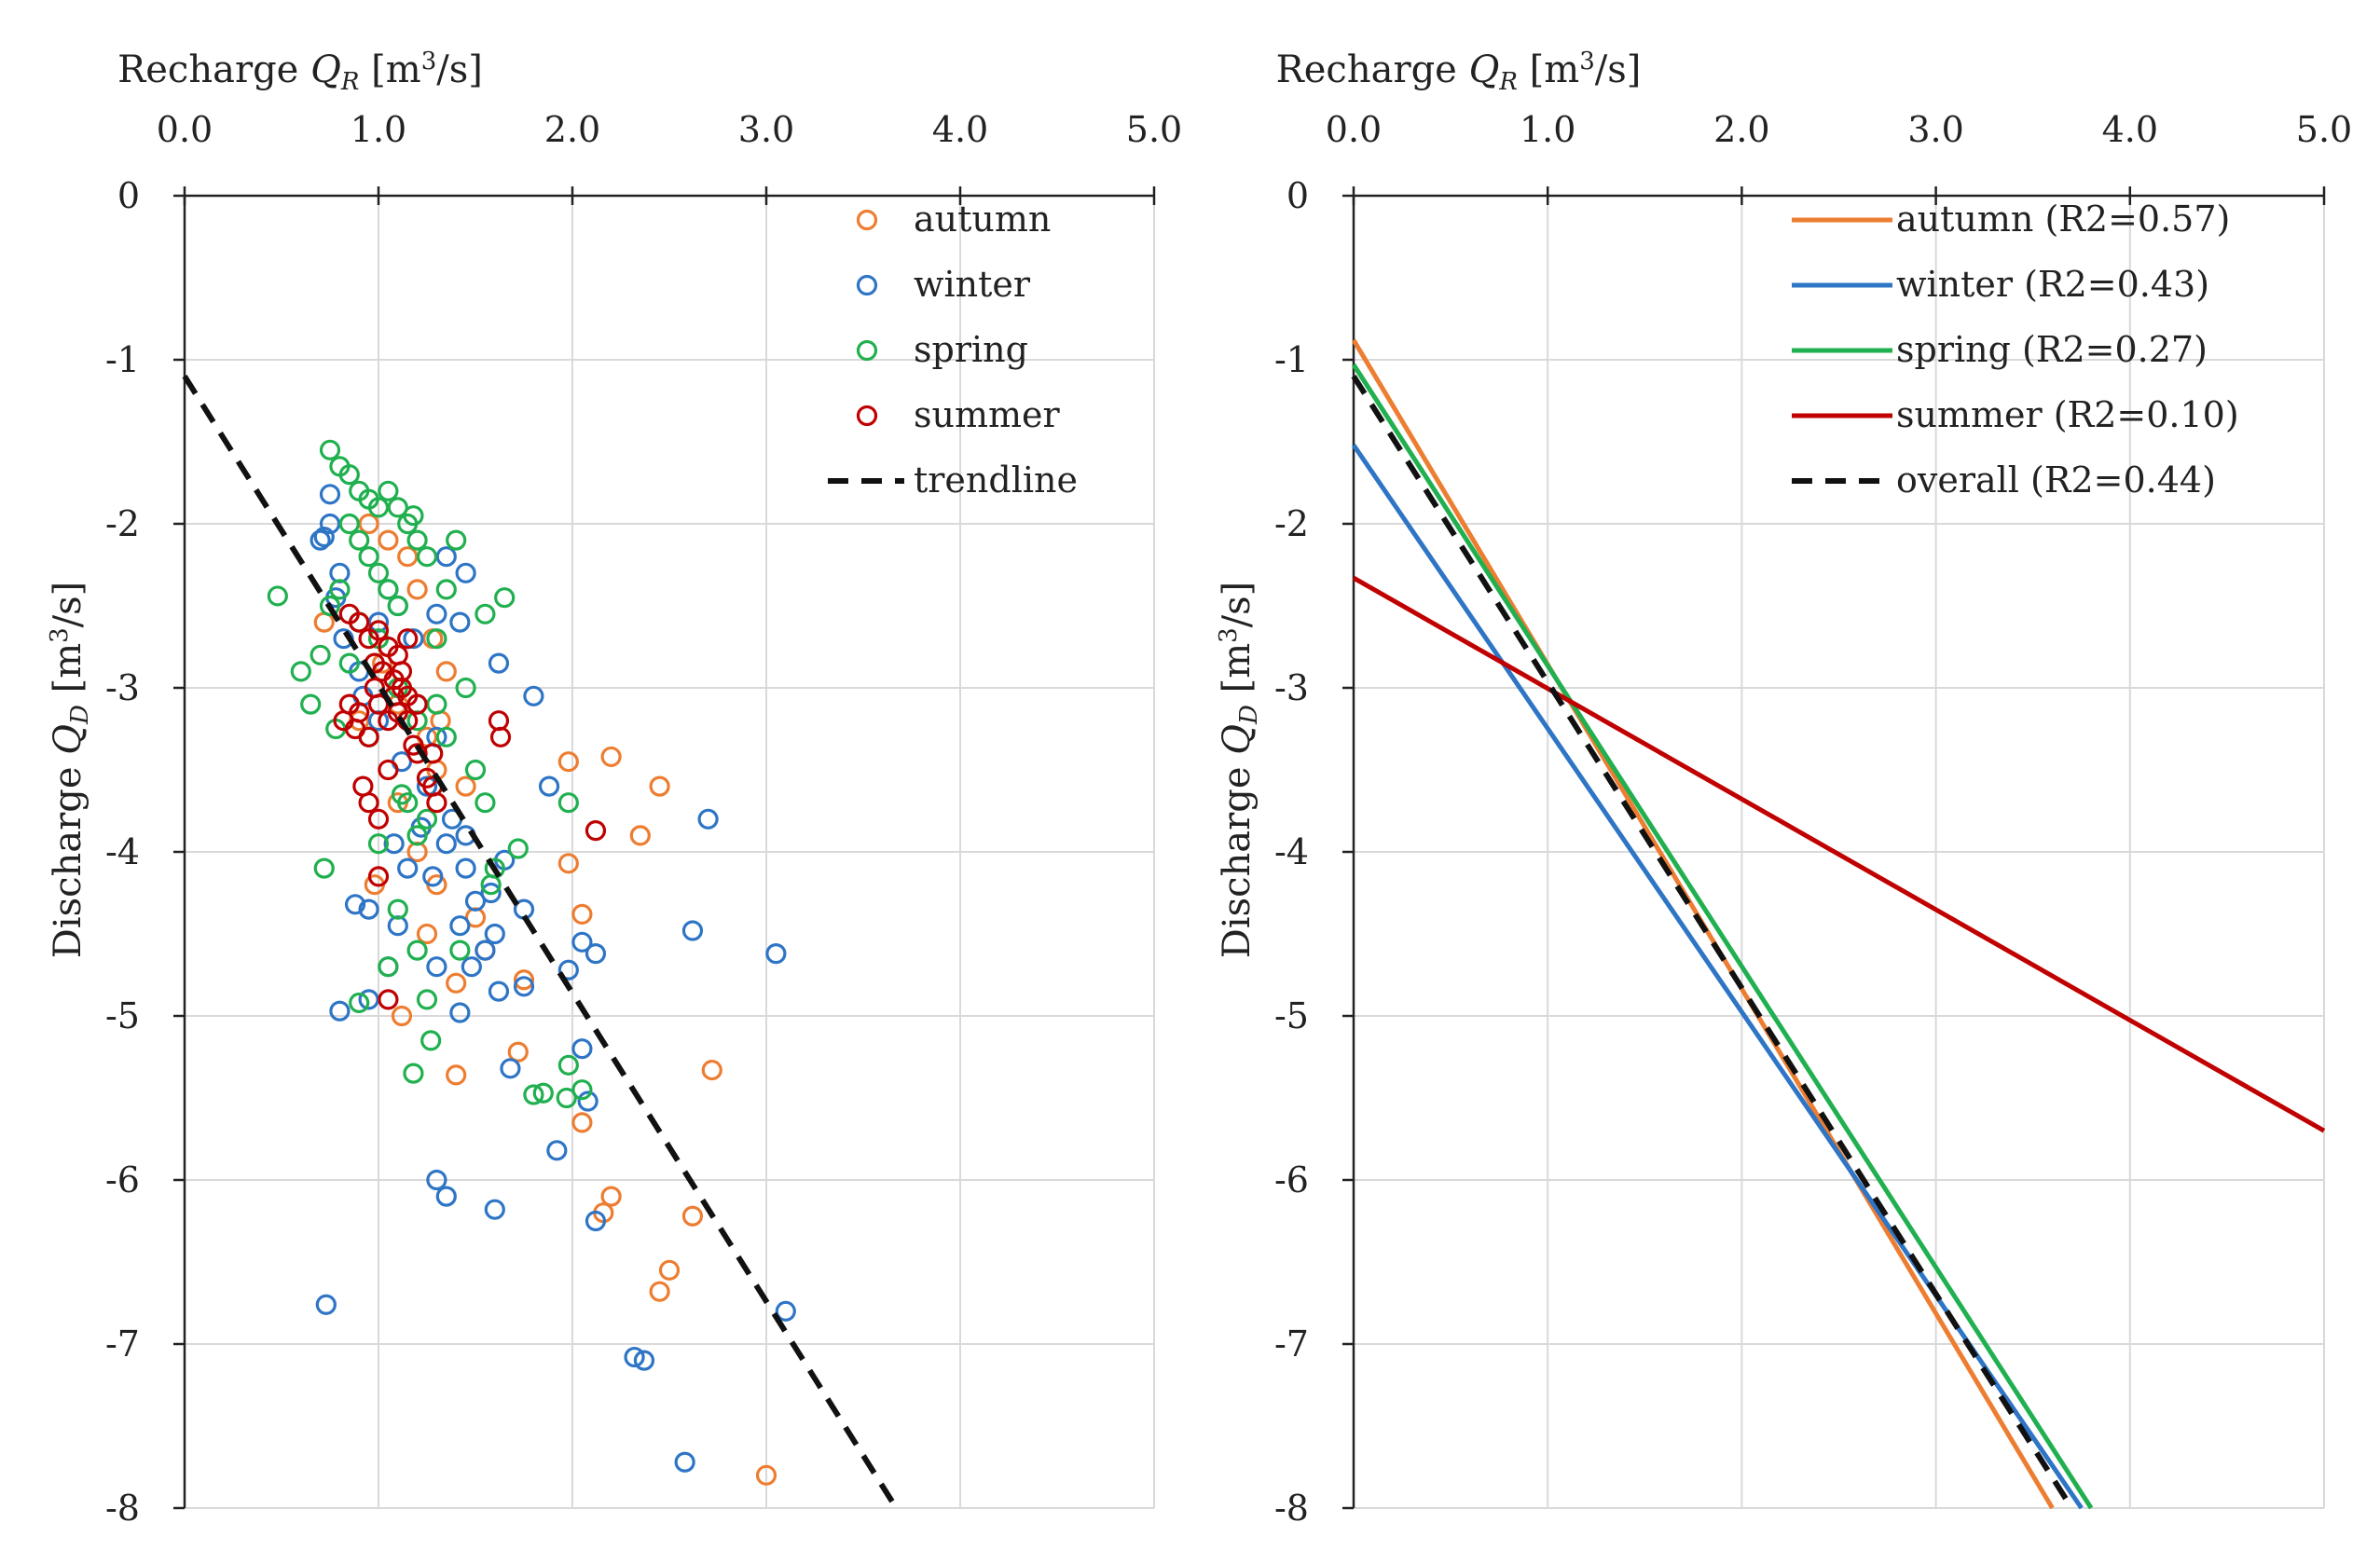 This screenshot has width=2380, height=1550. I want to click on x-tick-label: 4.0, so click(960, 130).